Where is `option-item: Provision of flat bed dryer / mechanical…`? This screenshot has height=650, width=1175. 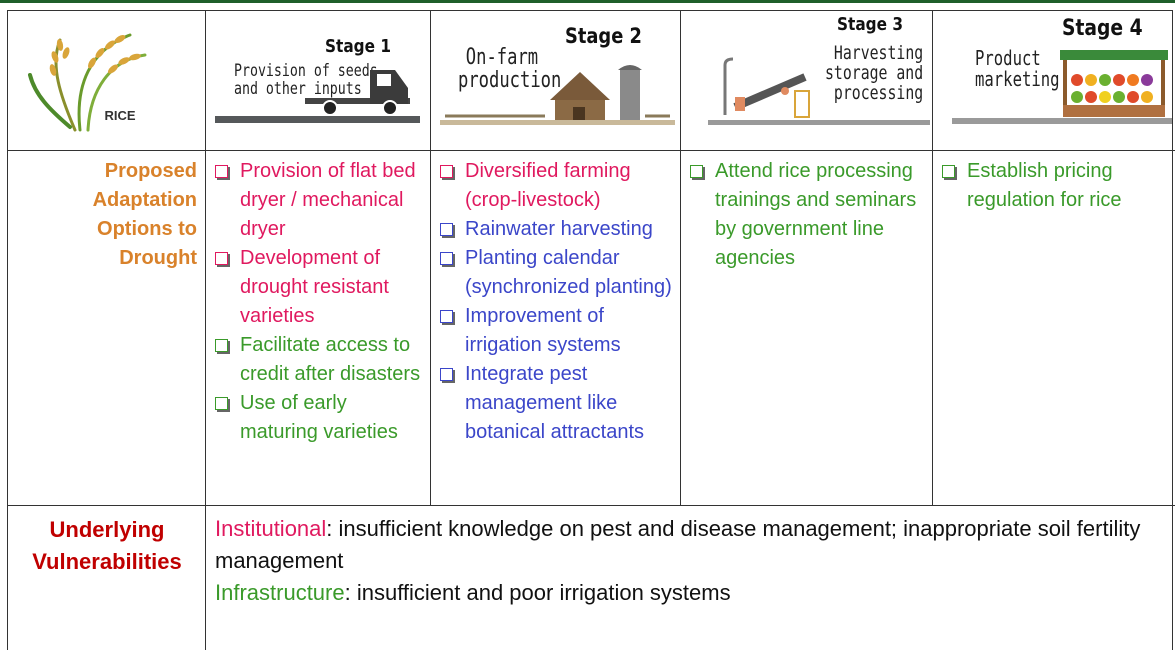 option-item: Provision of flat bed dryer / mechanical… is located at coordinates (320, 200).